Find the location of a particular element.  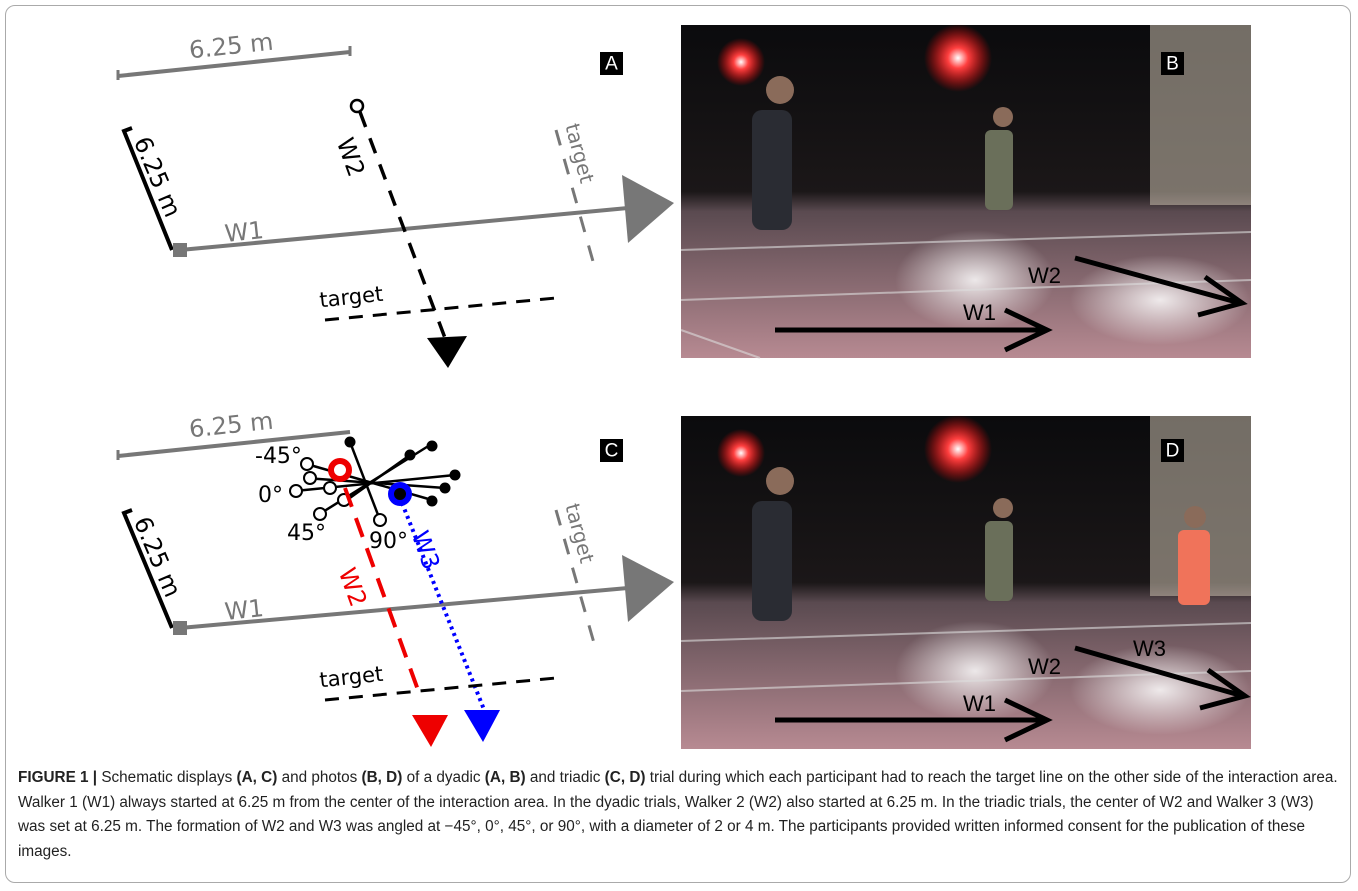

caption-label: FIGURE 1 | is located at coordinates (58, 777).